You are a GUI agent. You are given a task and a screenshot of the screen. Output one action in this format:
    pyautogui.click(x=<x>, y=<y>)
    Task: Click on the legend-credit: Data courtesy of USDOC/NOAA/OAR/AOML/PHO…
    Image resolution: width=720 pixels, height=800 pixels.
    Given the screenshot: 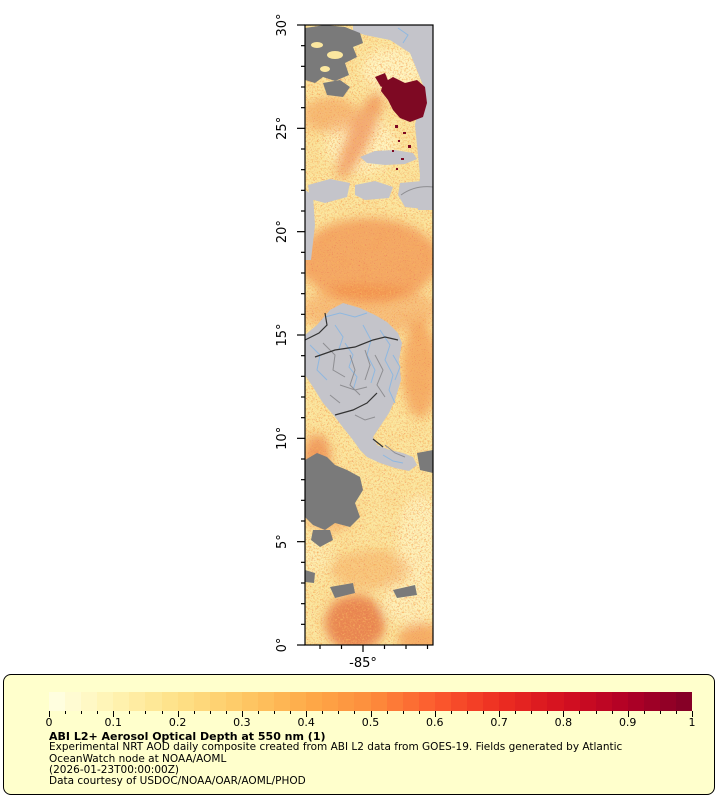 What is the action you would take?
    pyautogui.click(x=177, y=781)
    